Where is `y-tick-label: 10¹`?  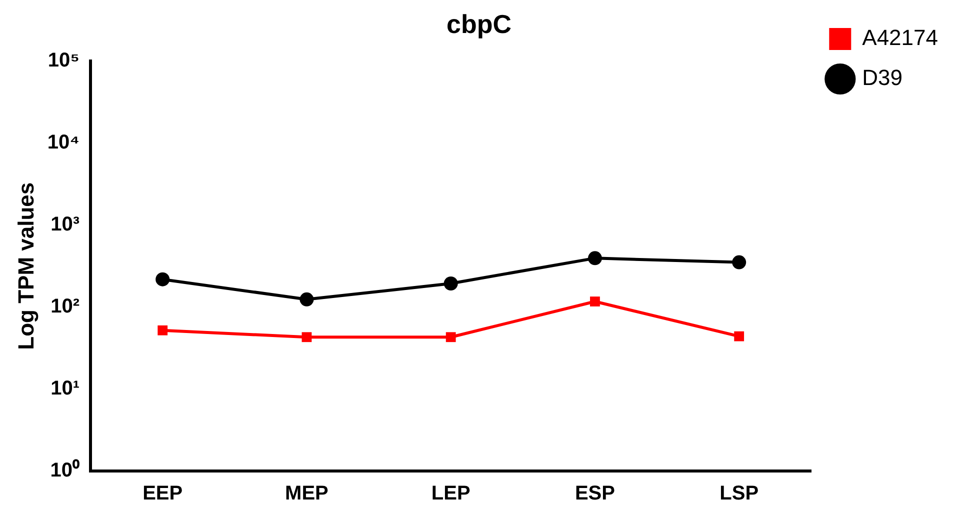
y-tick-label: 10¹ is located at coordinates (65, 389).